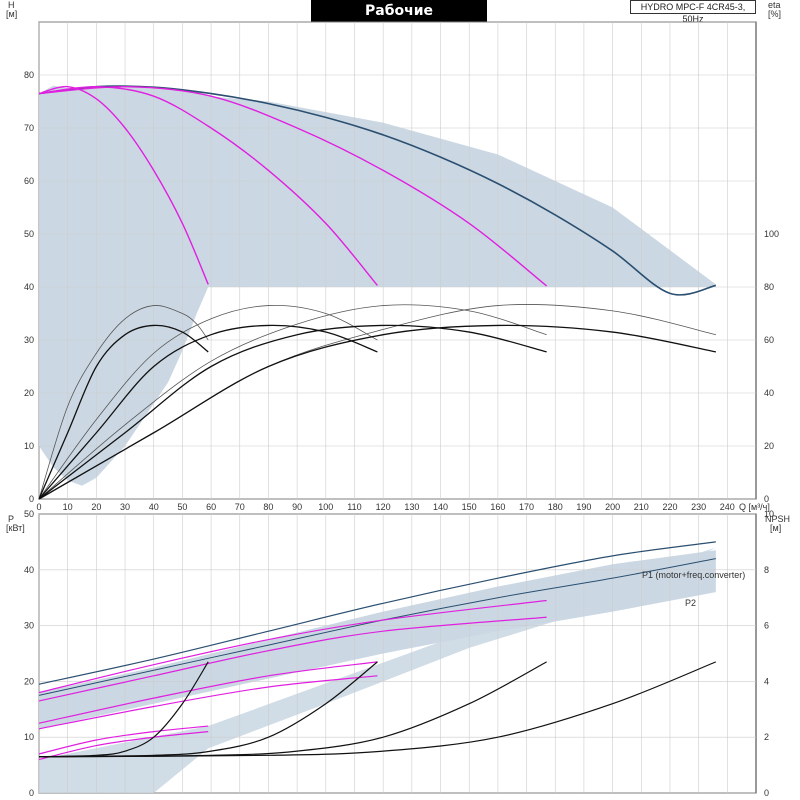  I want to click on y-tick-label-right: 100, so click(771, 234).